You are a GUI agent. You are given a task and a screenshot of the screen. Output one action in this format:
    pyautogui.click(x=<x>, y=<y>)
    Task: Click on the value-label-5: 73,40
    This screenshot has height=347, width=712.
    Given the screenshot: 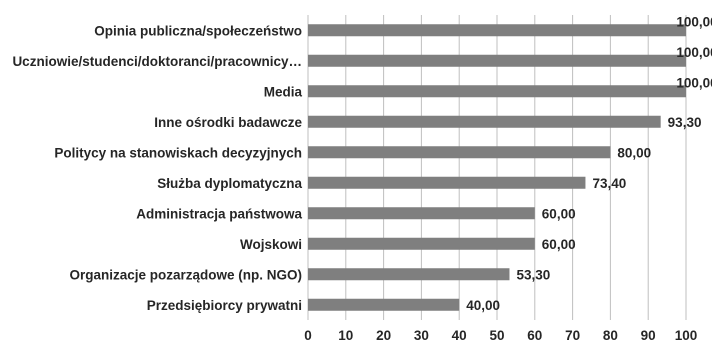 What is the action you would take?
    pyautogui.click(x=609, y=183)
    